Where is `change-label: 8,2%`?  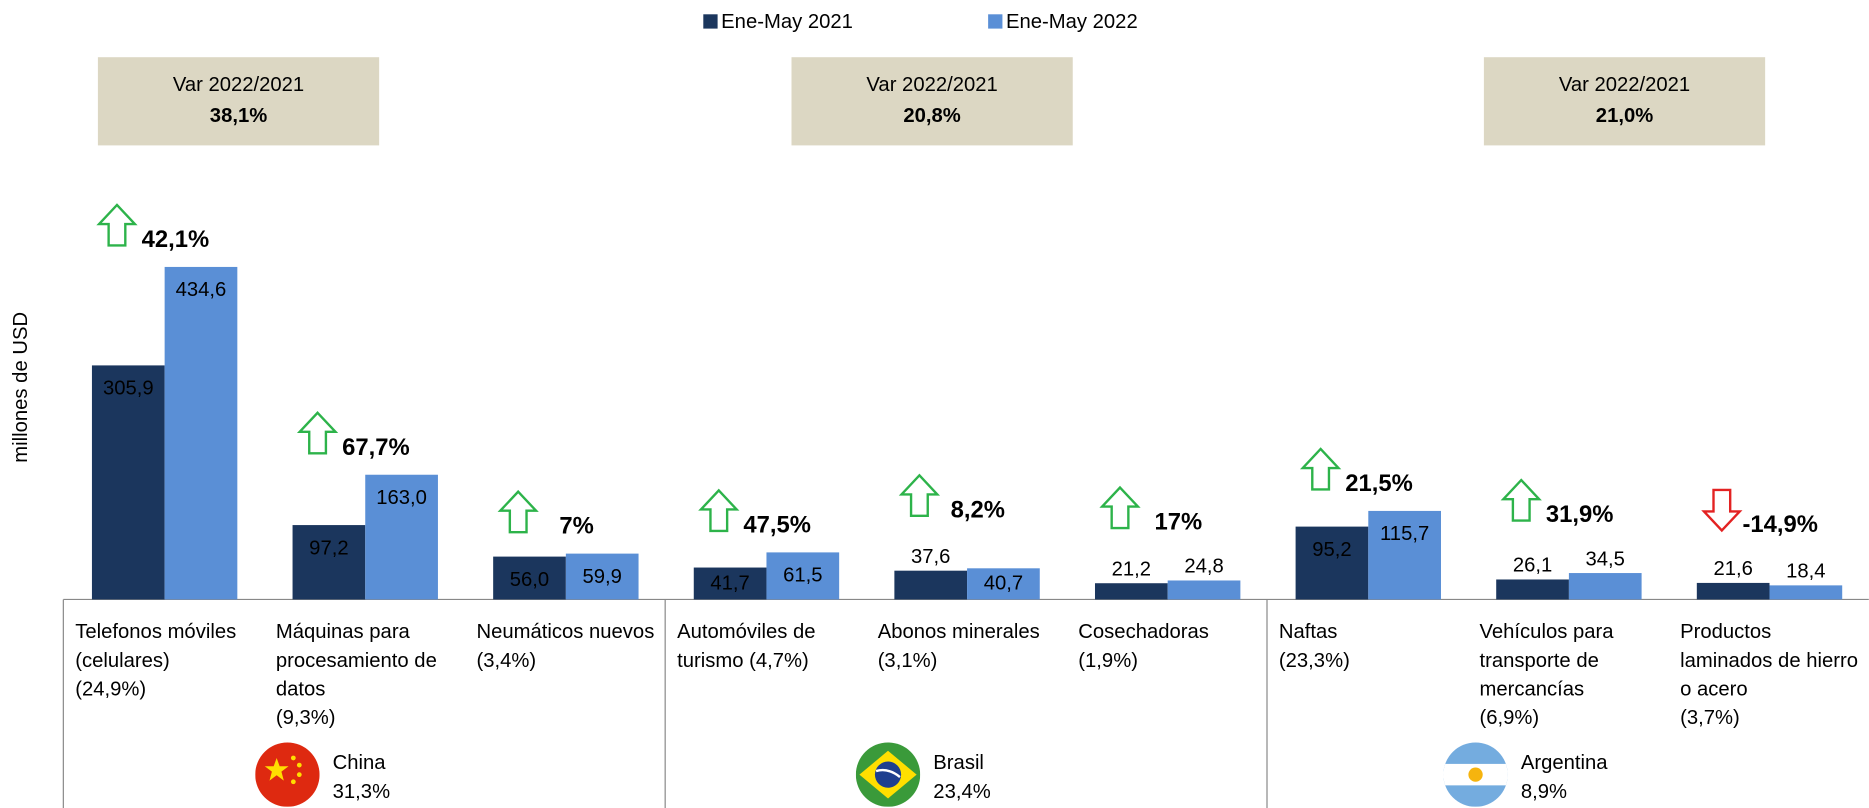
change-label: 8,2% is located at coordinates (978, 509).